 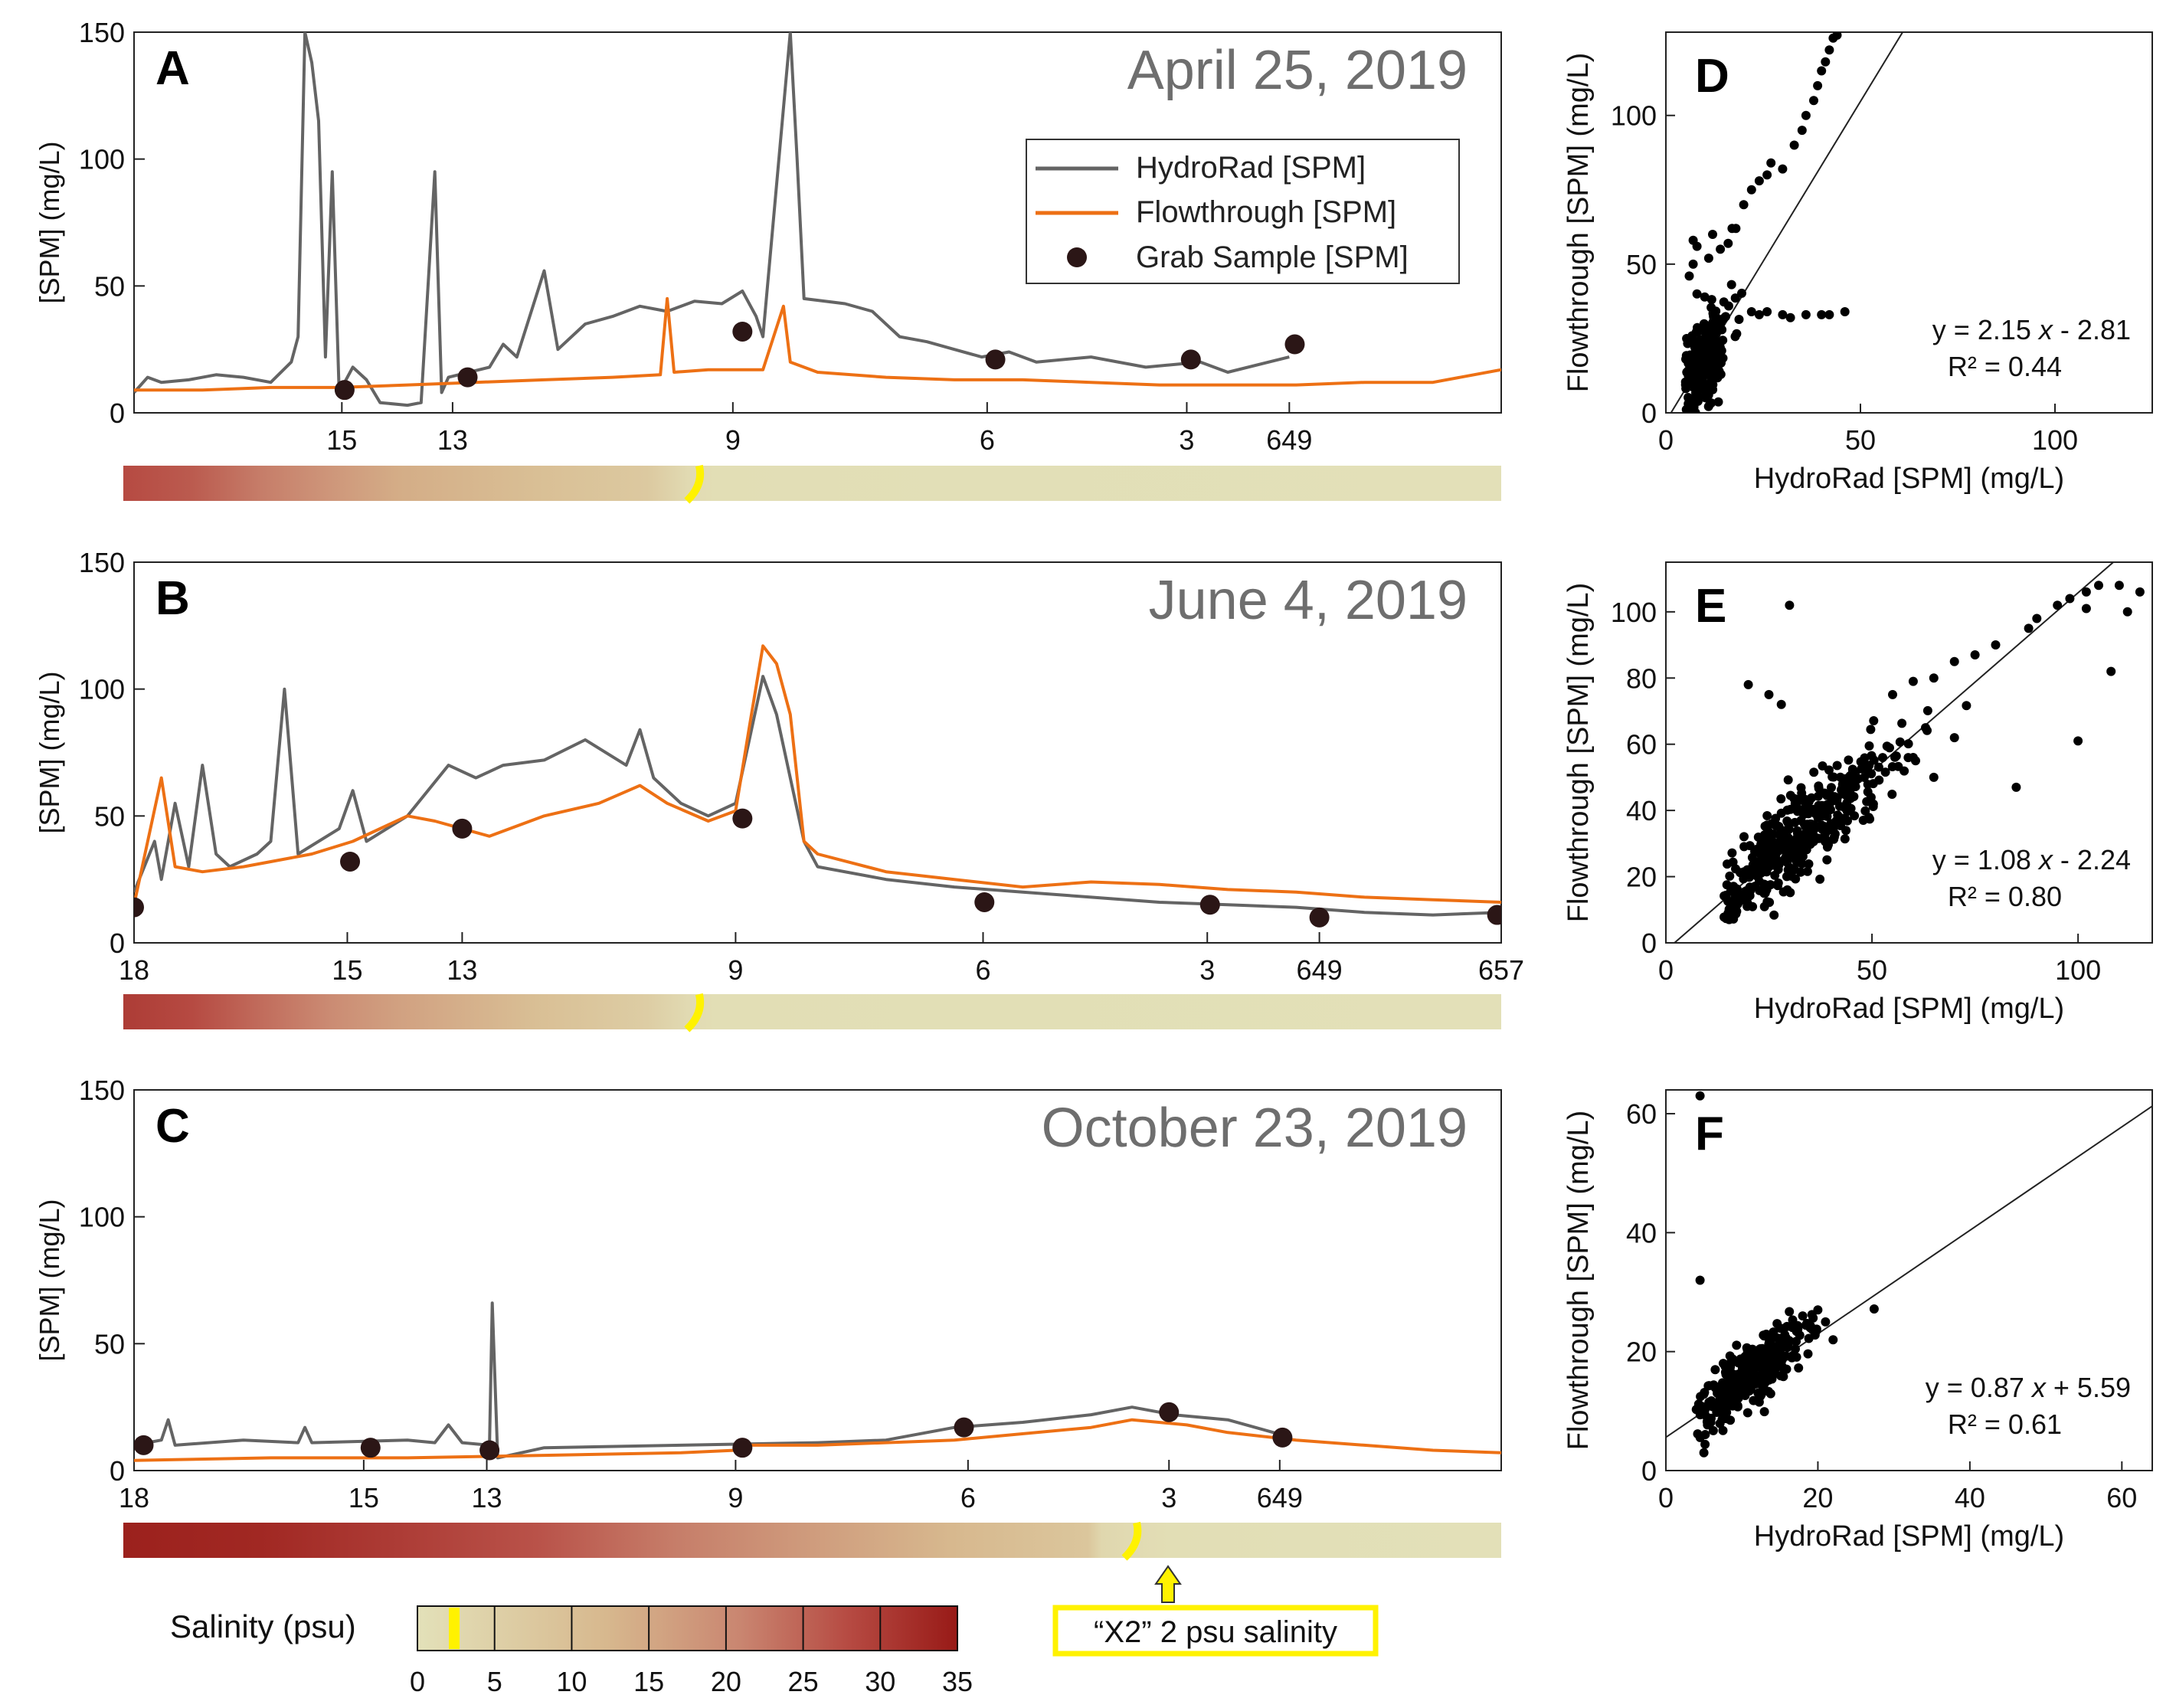 I want to click on key-tick-label: 15, so click(x=648, y=1681).